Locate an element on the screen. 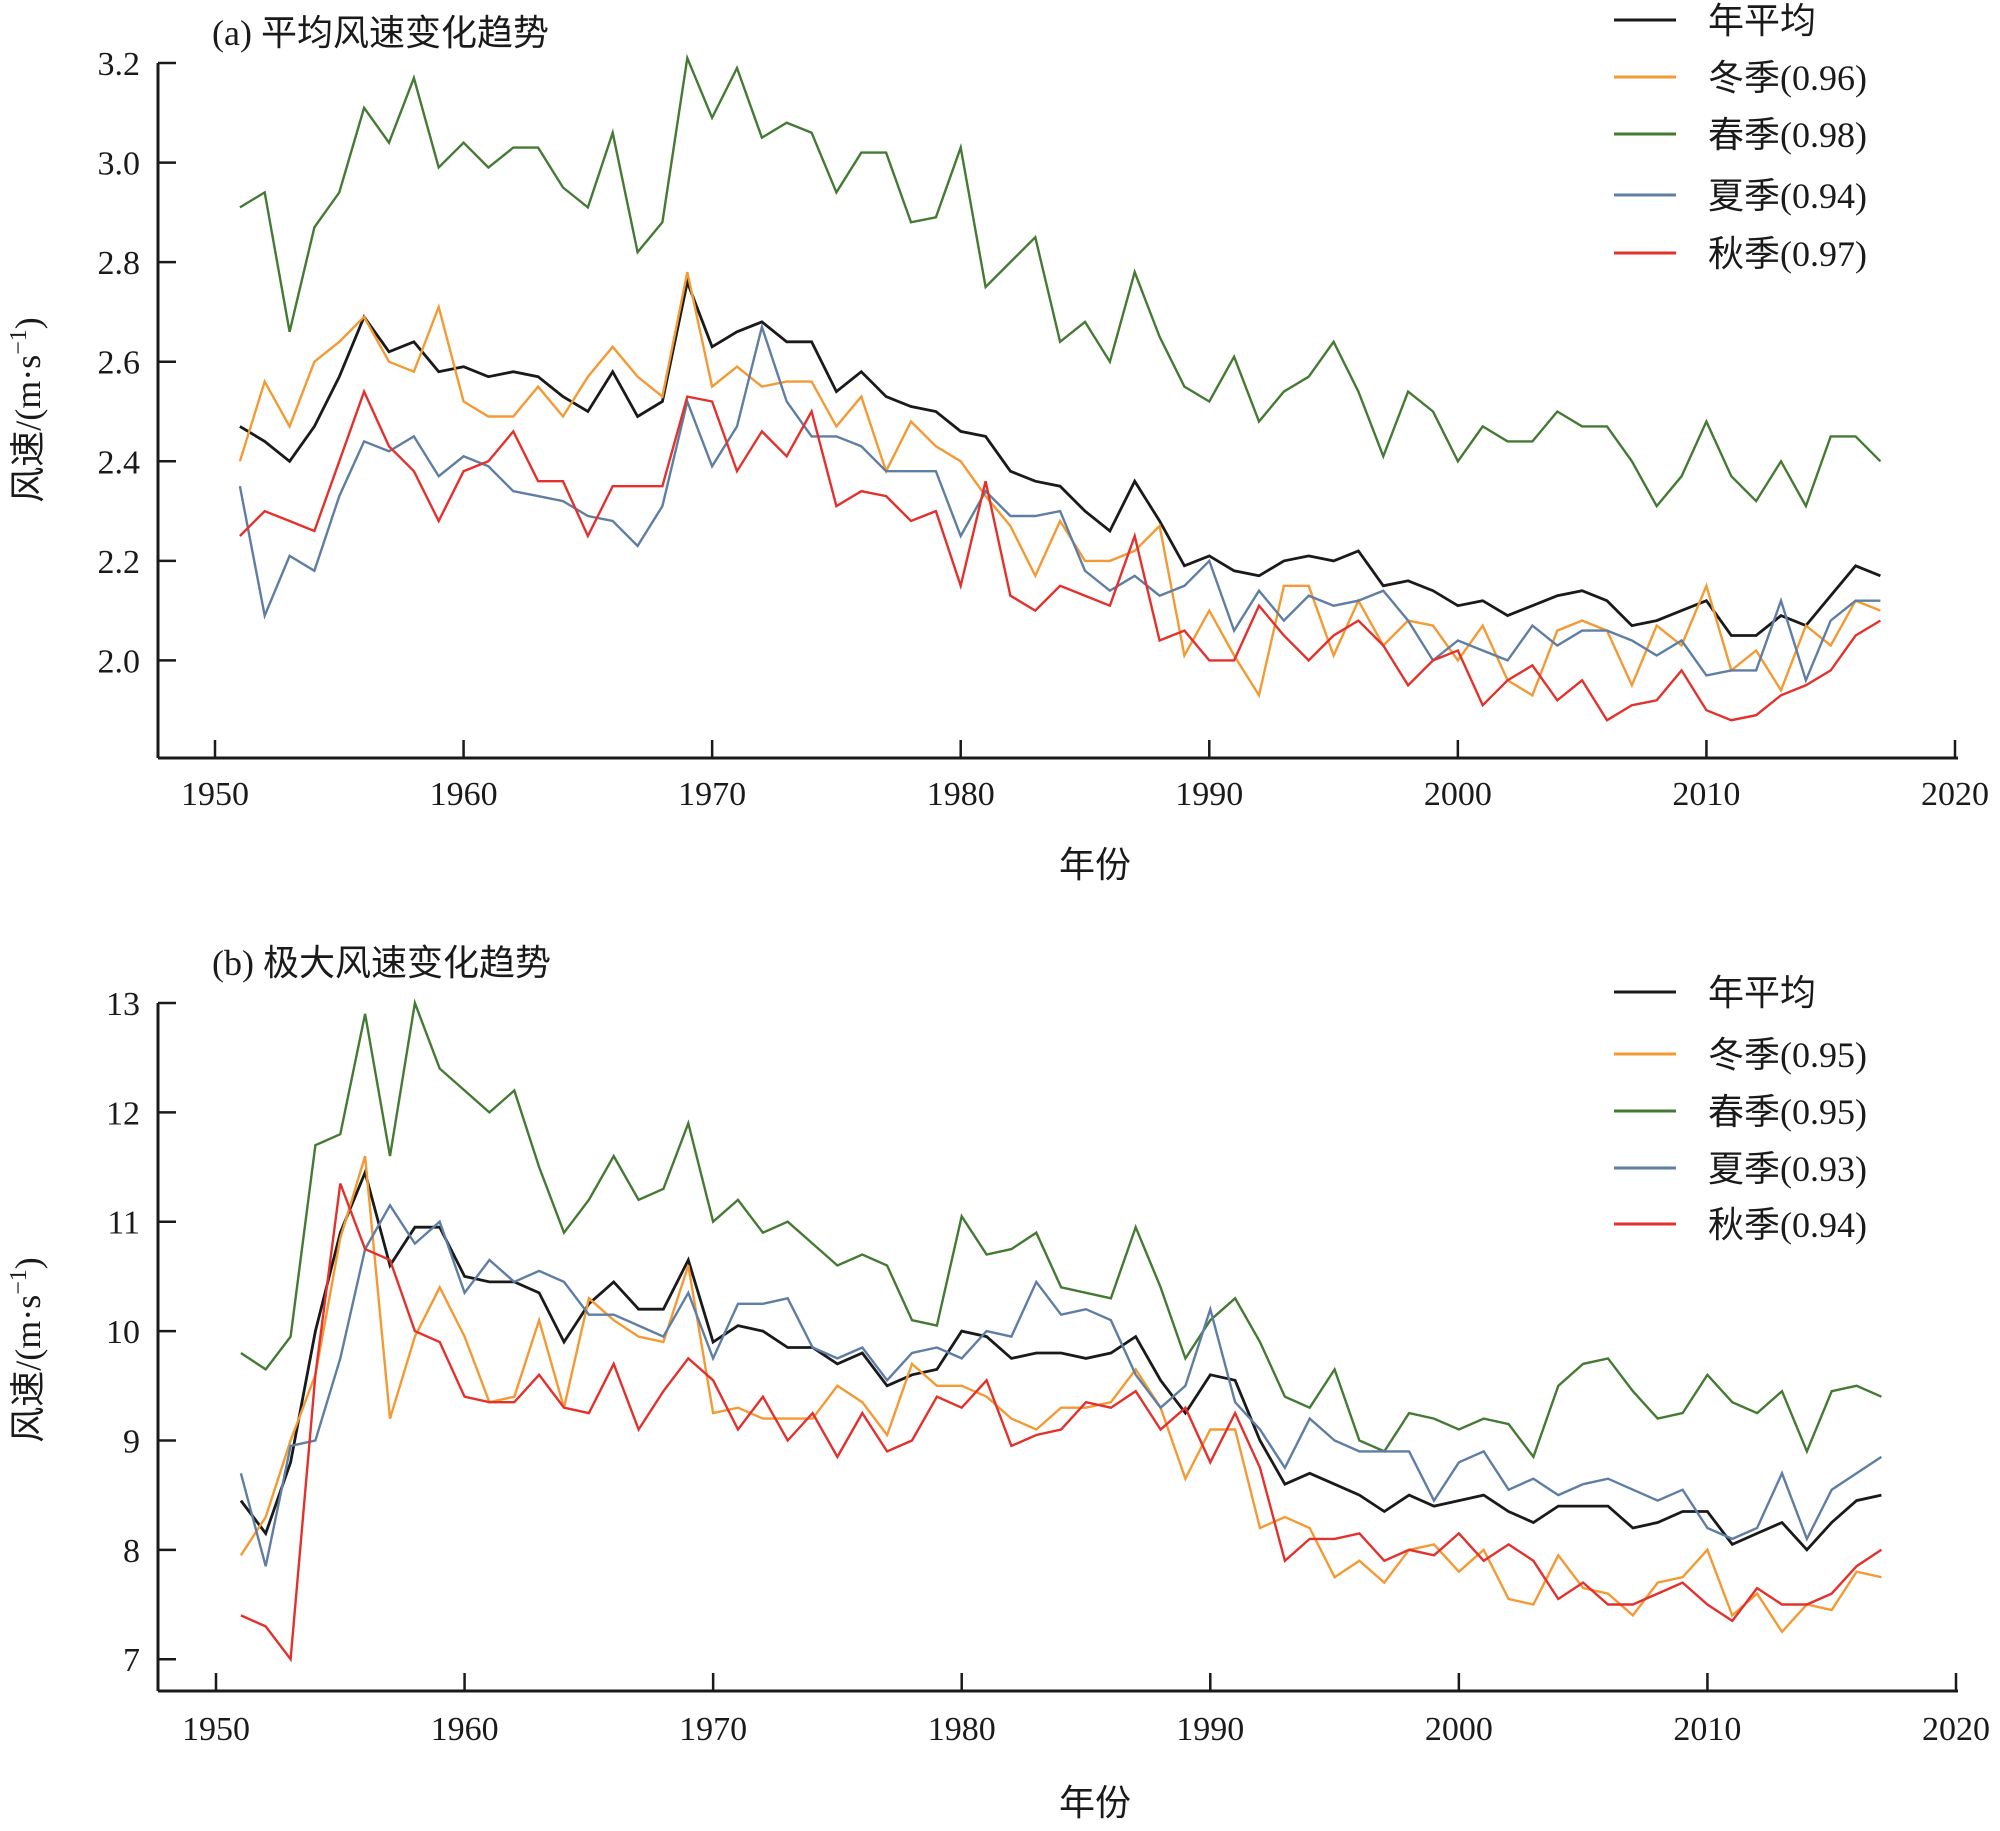  panel-a-y-tick-label: 3.2 is located at coordinates (119, 64).